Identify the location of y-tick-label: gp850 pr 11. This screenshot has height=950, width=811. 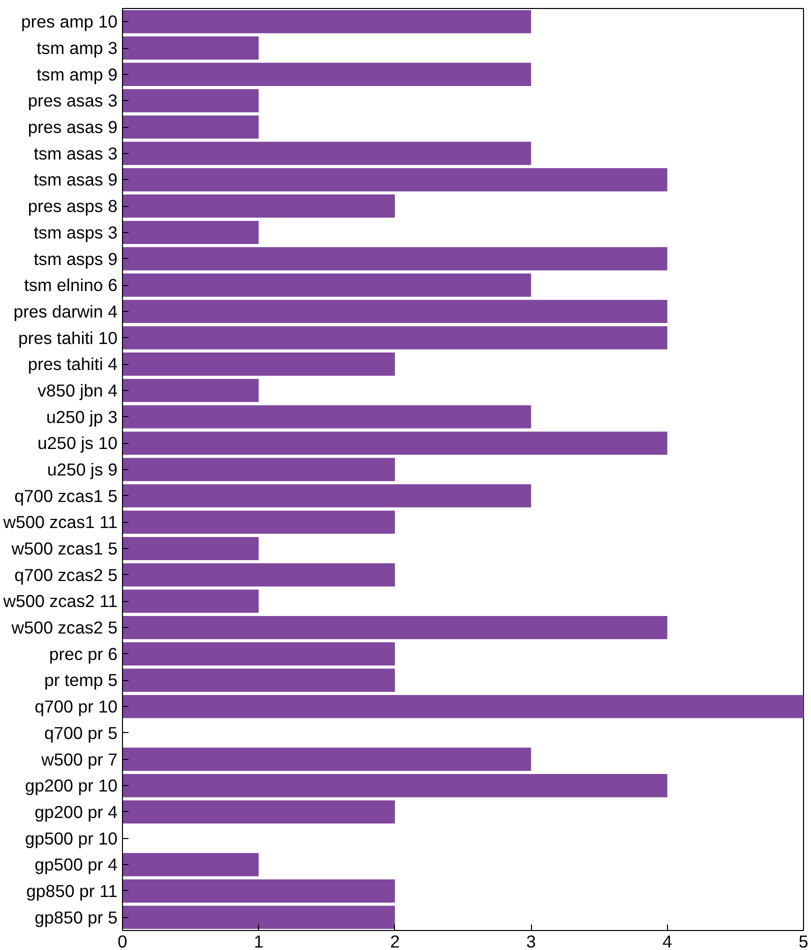
(72, 890).